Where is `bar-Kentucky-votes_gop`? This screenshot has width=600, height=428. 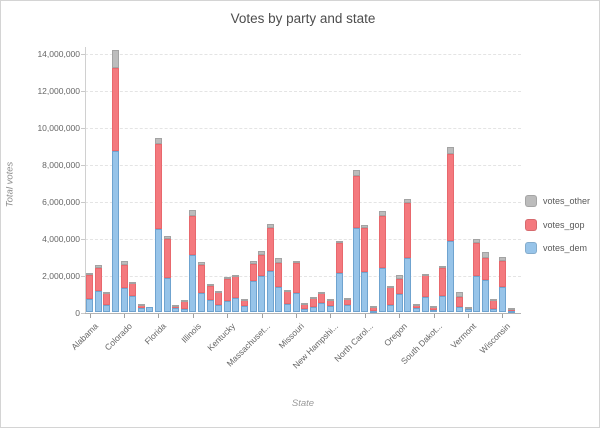 bar-Kentucky-votes_gop is located at coordinates (227, 289).